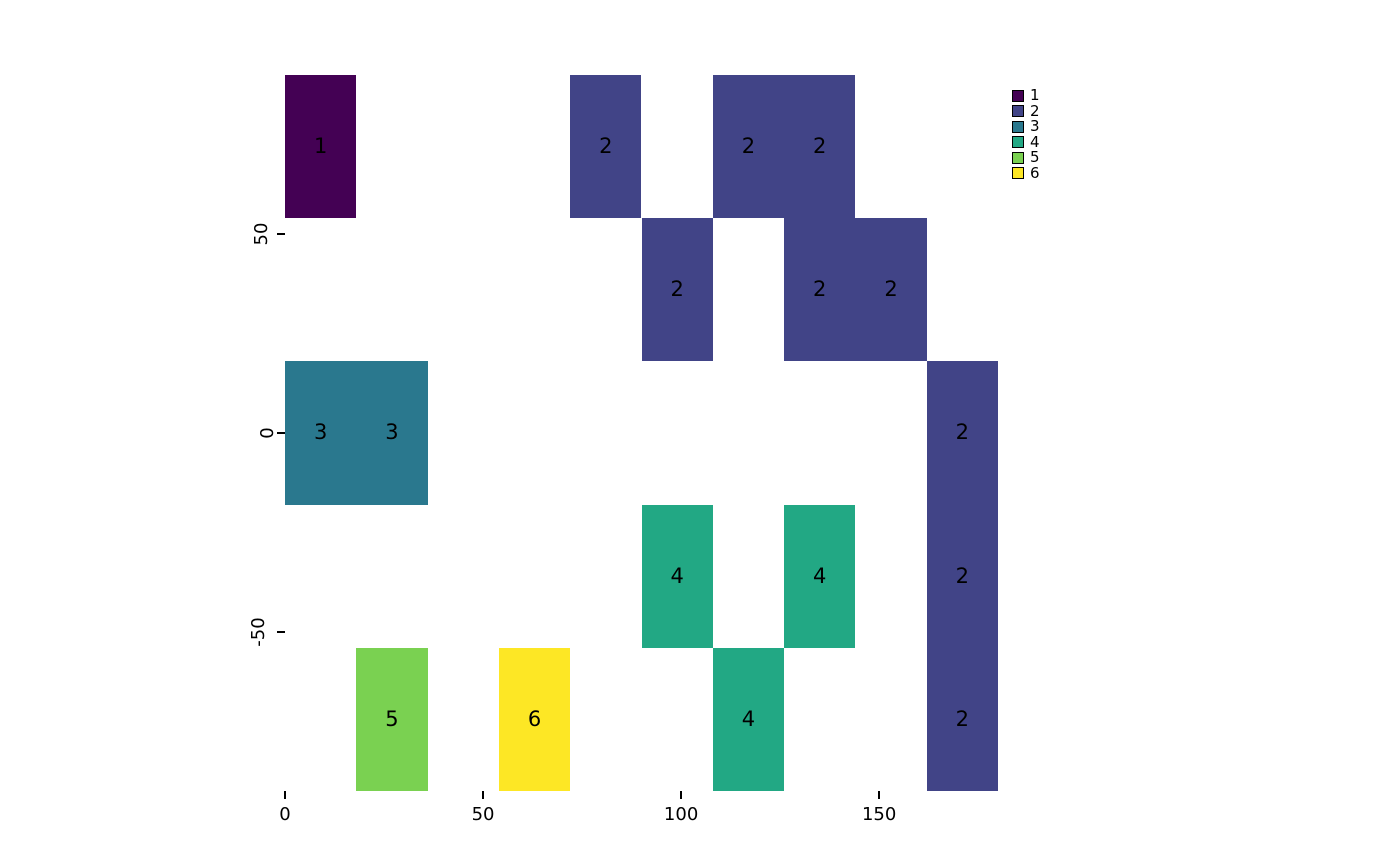 Image resolution: width=1400 pixels, height=866 pixels. Describe the element at coordinates (1026, 96) in the screenshot. I see `legend-item: 1` at that location.